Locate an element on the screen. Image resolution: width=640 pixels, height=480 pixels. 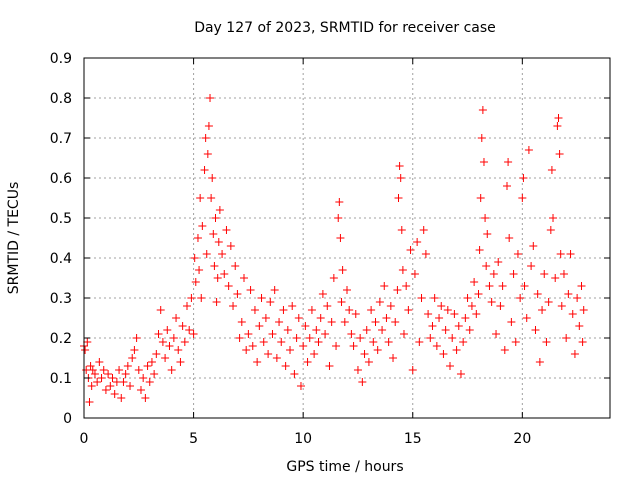
y-tick-label: 0.6 is located at coordinates (61, 179).